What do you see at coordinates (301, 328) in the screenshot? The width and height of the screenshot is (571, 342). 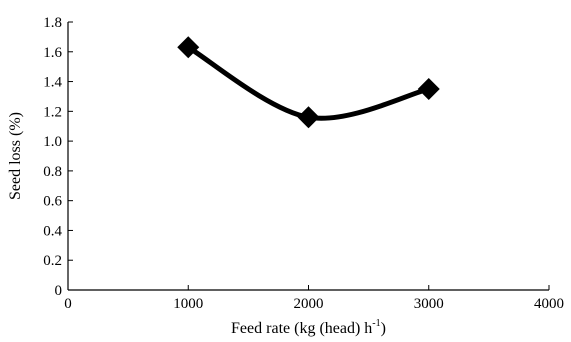 I see `x-axis-title-main: Feed rate (kg (head) h` at bounding box center [301, 328].